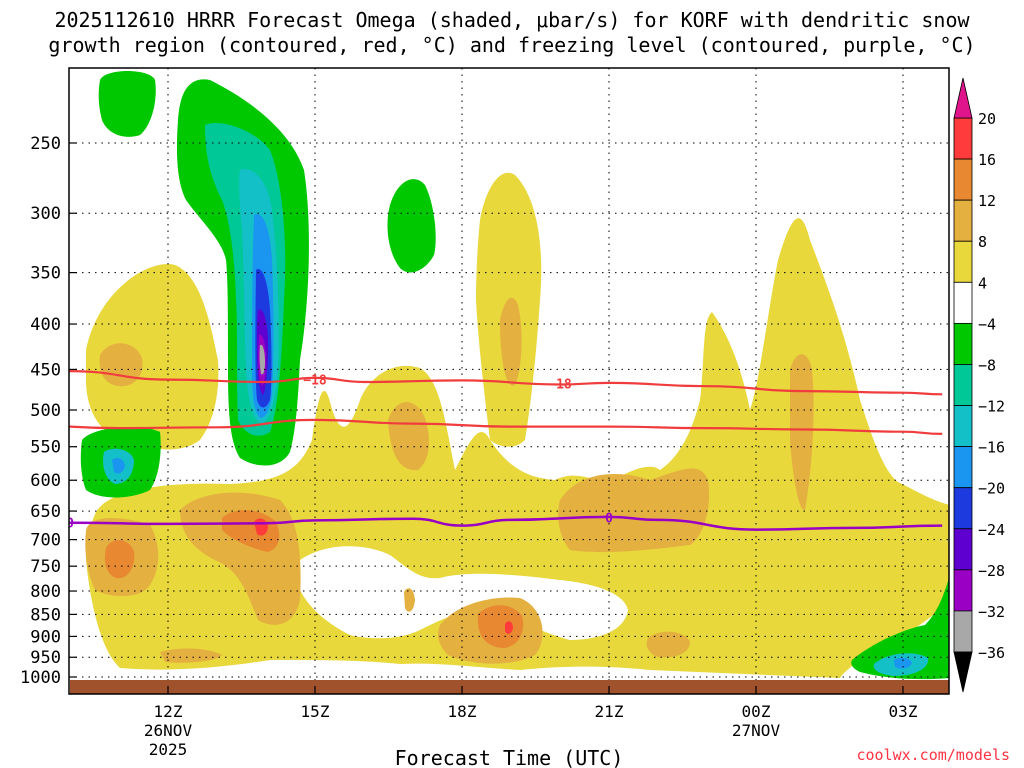 This screenshot has height=768, width=1024. What do you see at coordinates (634, 510) in the screenshot?
I see `omega-8-cell-center` at bounding box center [634, 510].